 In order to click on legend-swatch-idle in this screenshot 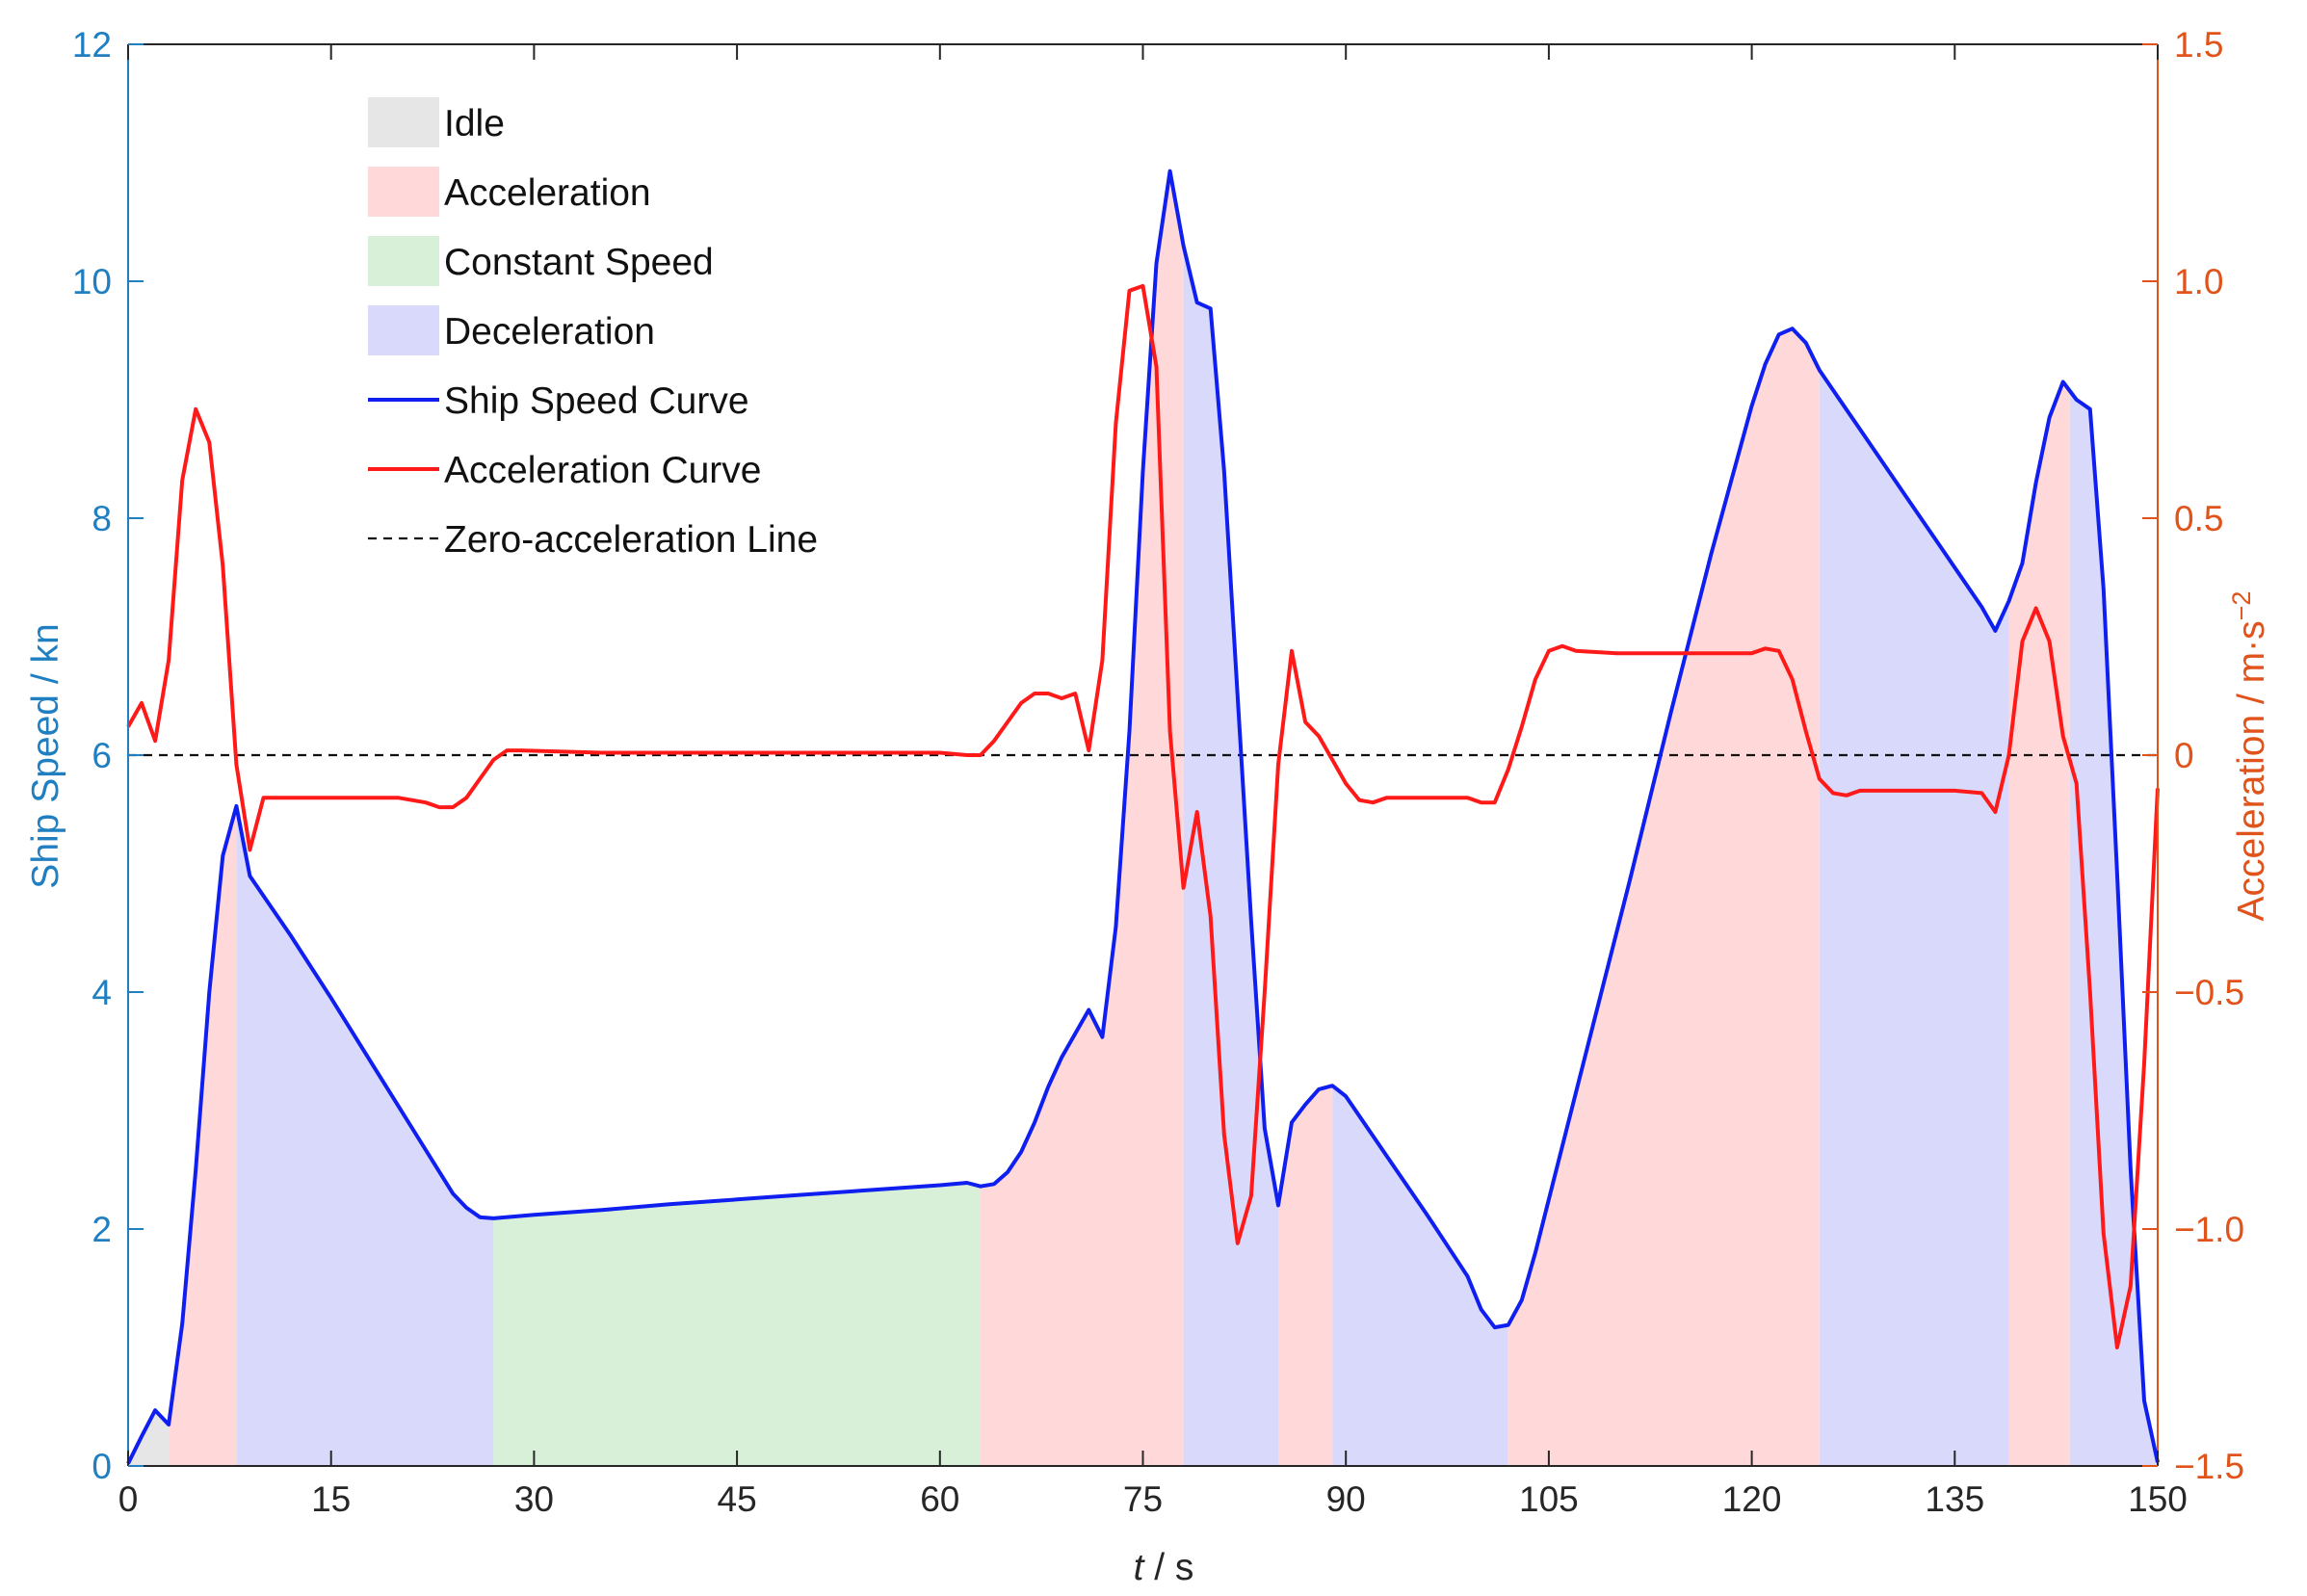, I will do `click(403, 122)`.